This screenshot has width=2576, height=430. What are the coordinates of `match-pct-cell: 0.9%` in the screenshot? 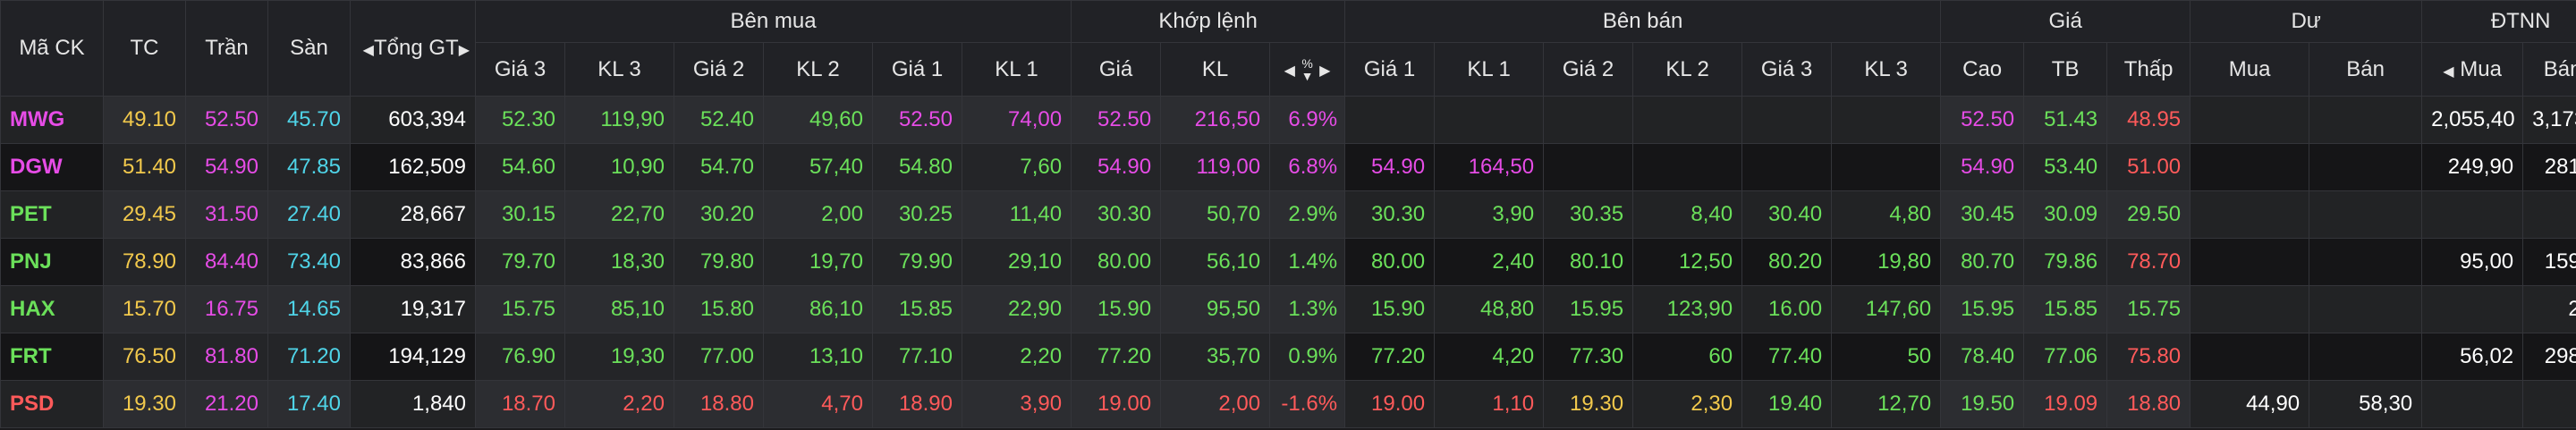 It's located at (1307, 357).